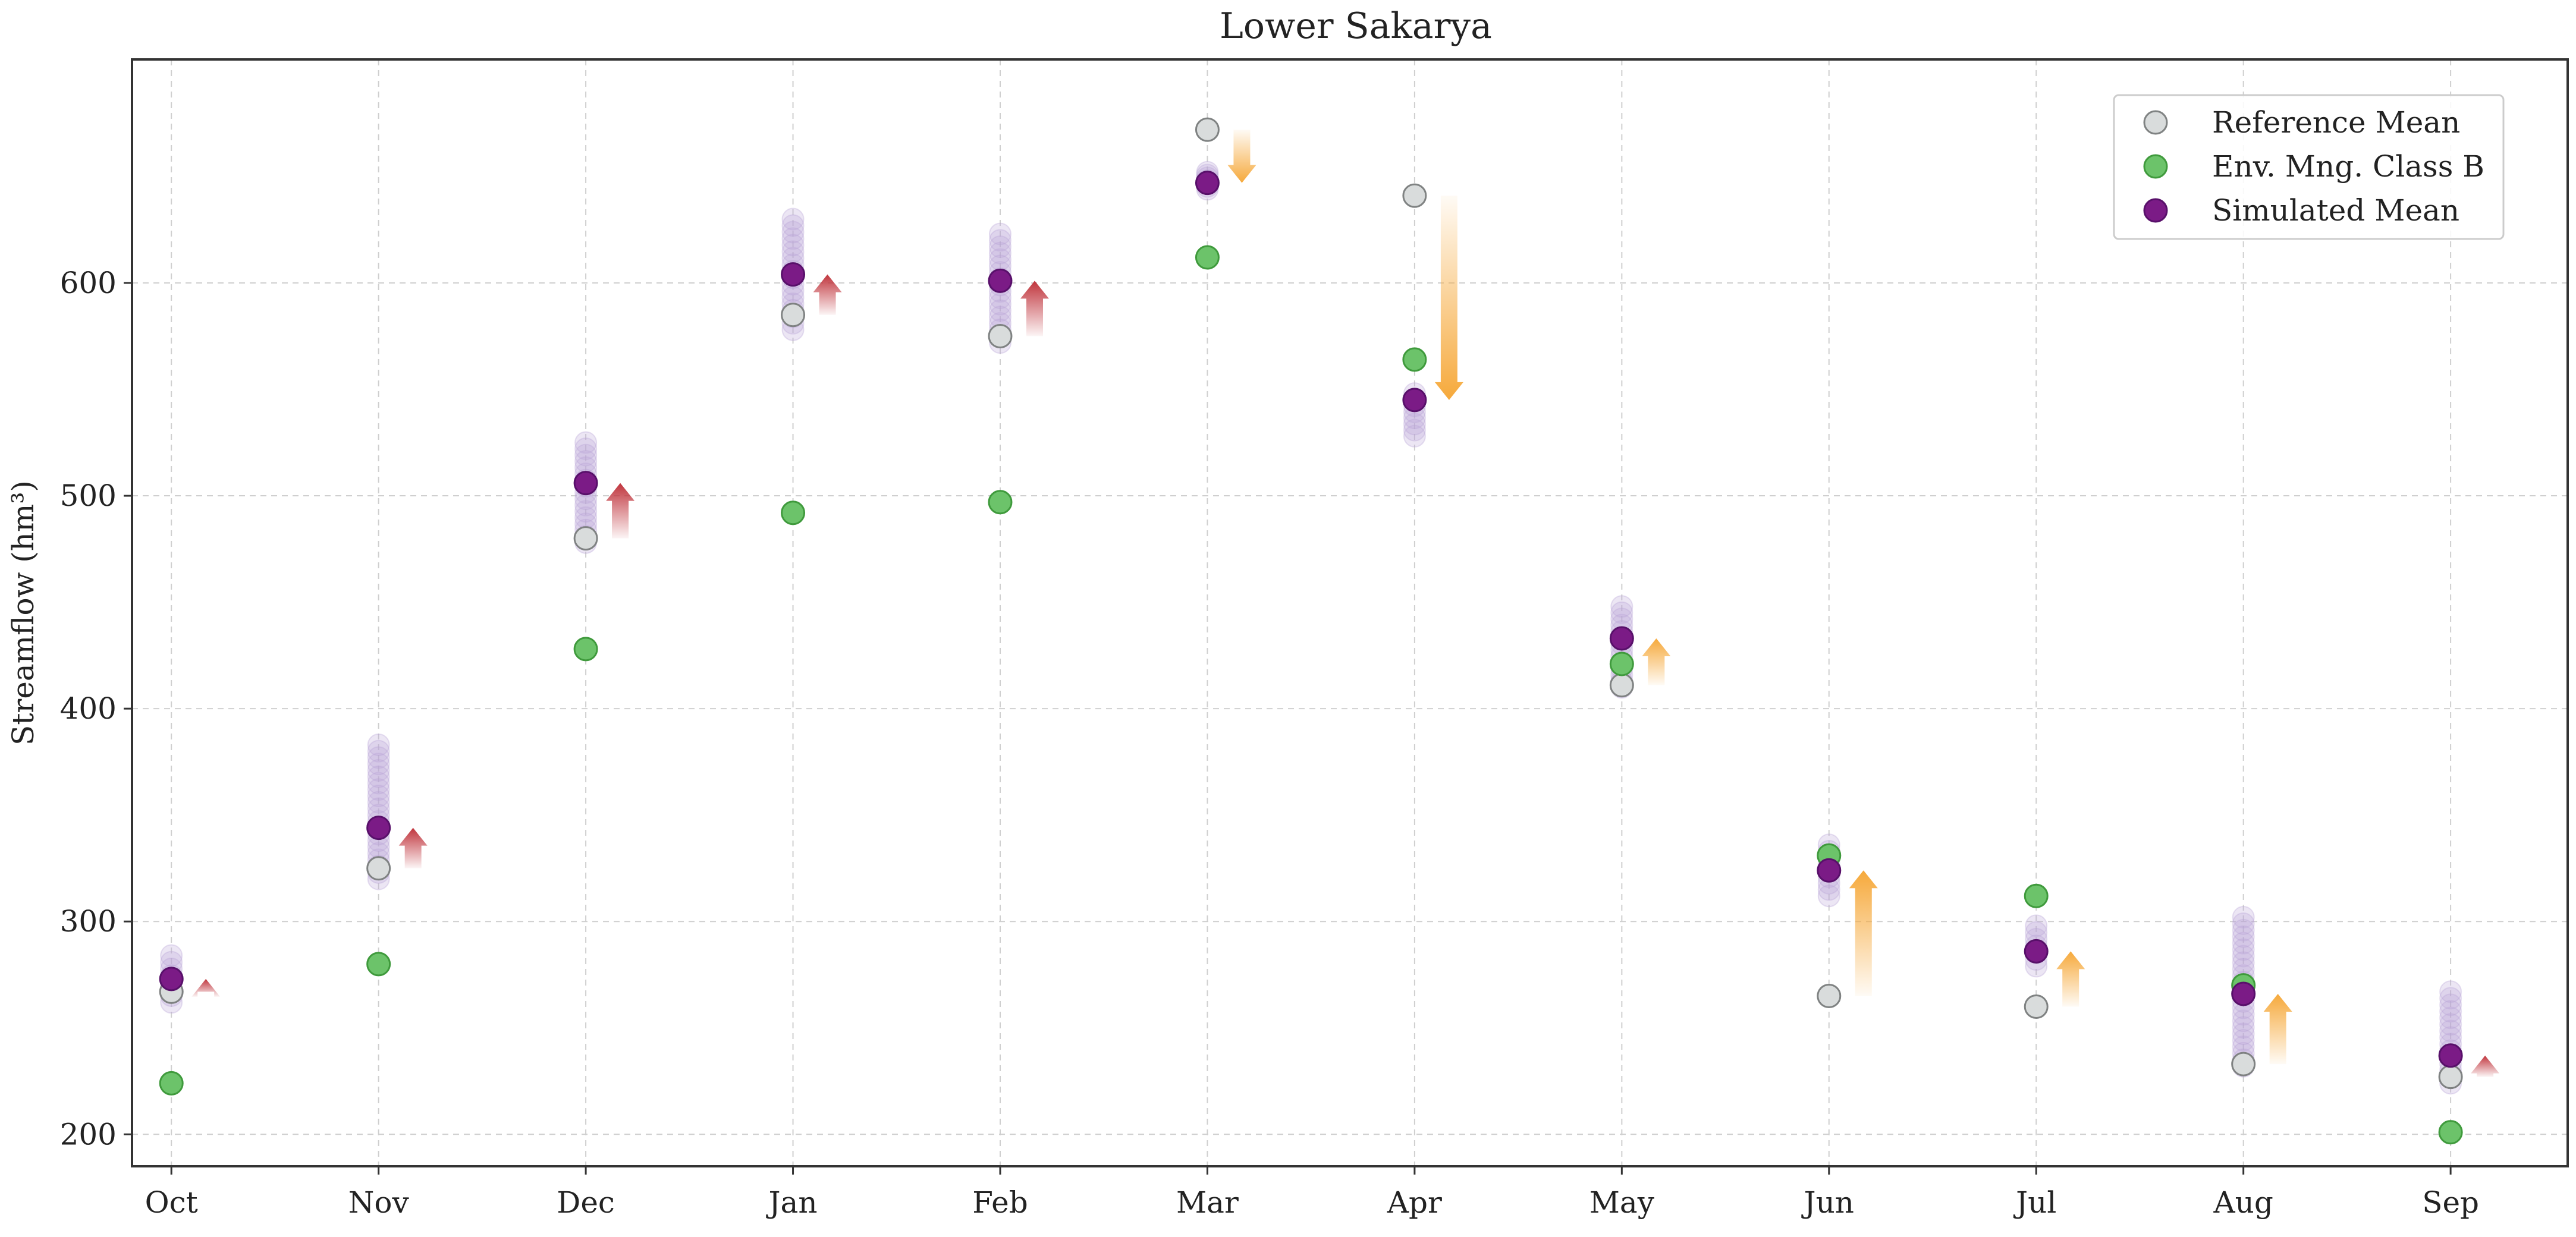  Describe the element at coordinates (1312, 1193) in the screenshot. I see `x-axis-ticks: Oct Nov Dec Jan Feb Mar Apr May Jun Jul Aug Sep` at that location.